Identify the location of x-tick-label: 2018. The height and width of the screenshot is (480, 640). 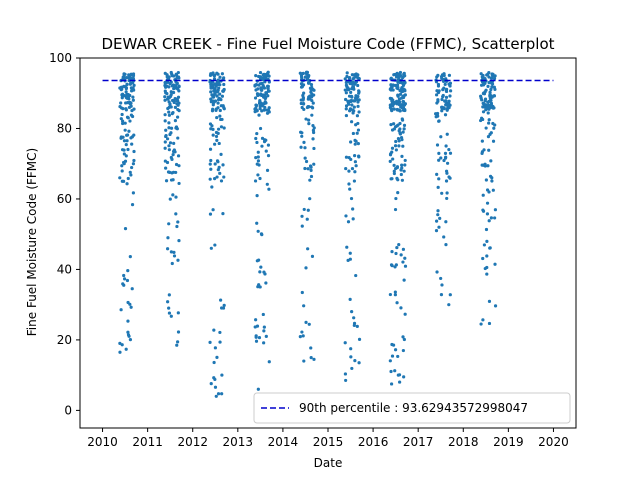
(463, 442).